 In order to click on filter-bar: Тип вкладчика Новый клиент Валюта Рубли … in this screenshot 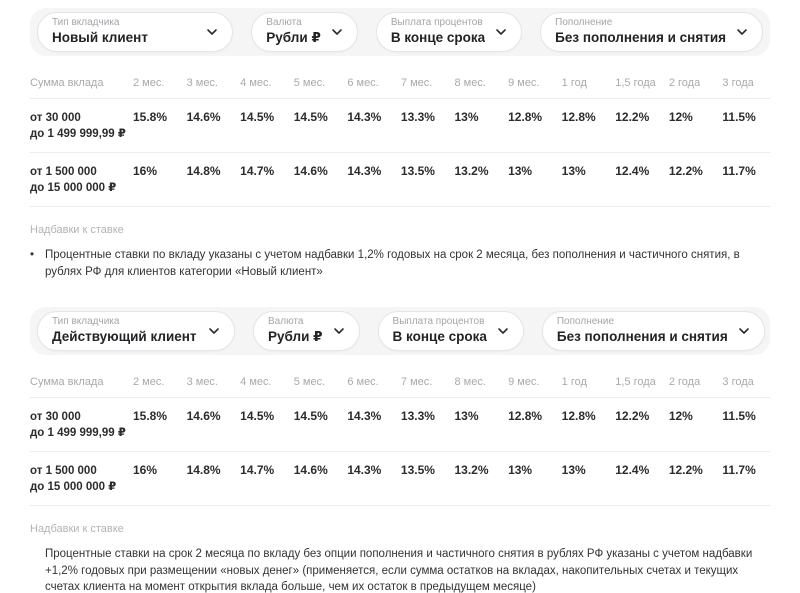, I will do `click(400, 32)`.